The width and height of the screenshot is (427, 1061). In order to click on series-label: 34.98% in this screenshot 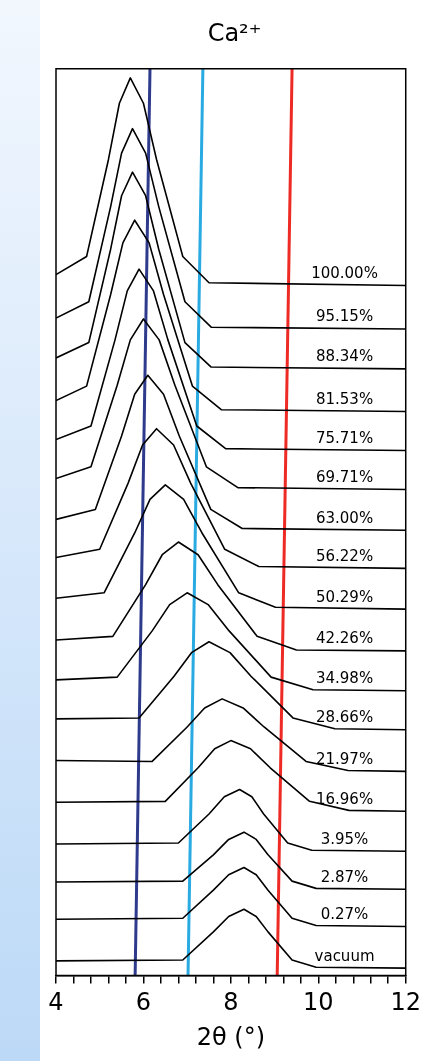, I will do `click(344, 678)`.